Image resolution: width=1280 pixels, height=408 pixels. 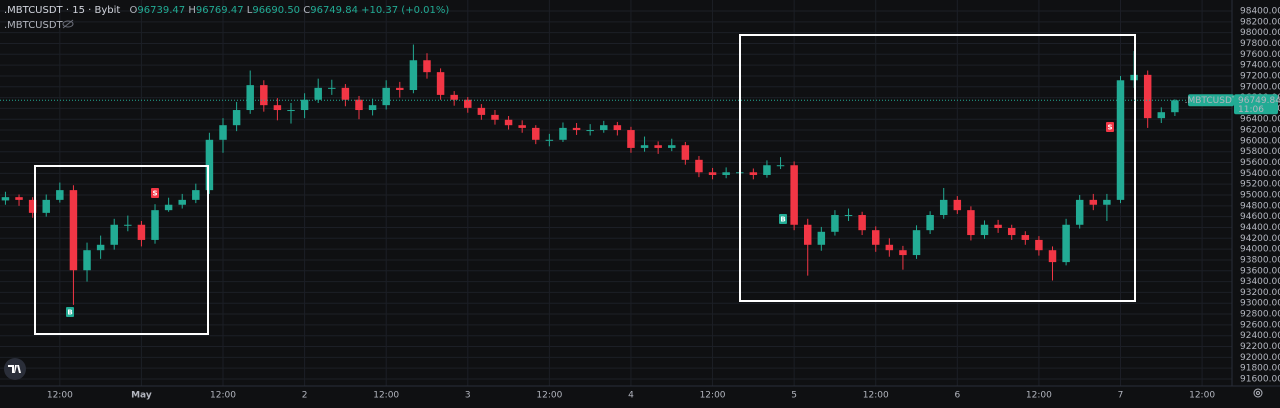 I want to click on x-tick-label: 6, so click(x=957, y=396).